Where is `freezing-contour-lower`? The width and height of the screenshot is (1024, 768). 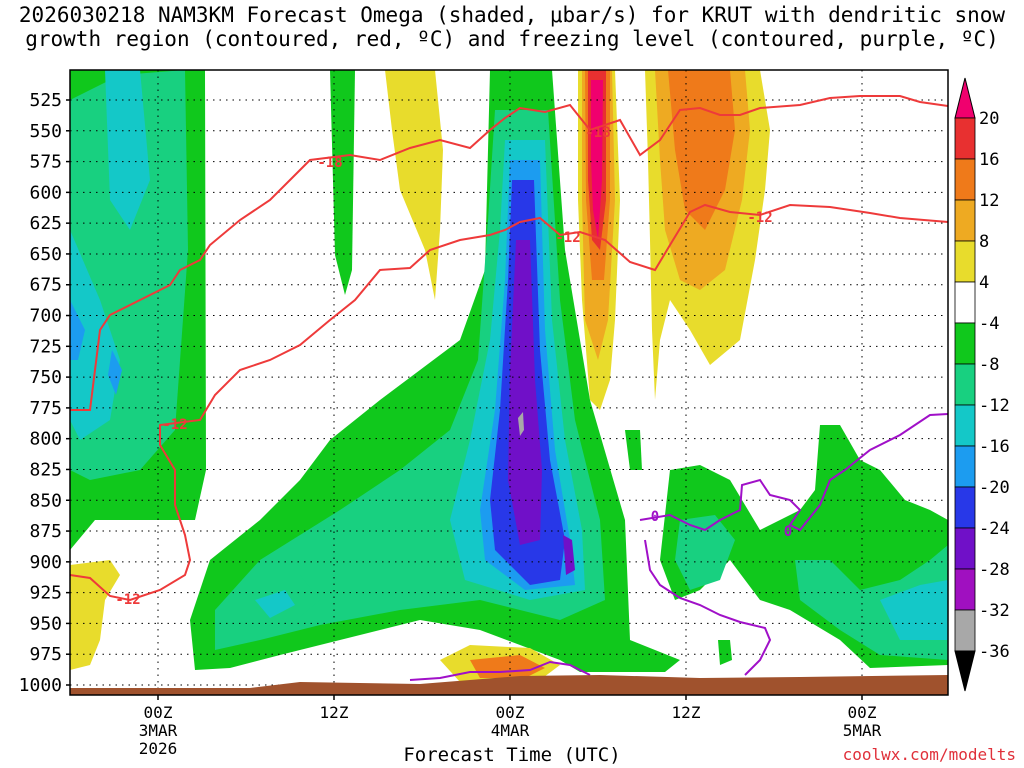
freezing-contour-lower is located at coordinates (708, 607).